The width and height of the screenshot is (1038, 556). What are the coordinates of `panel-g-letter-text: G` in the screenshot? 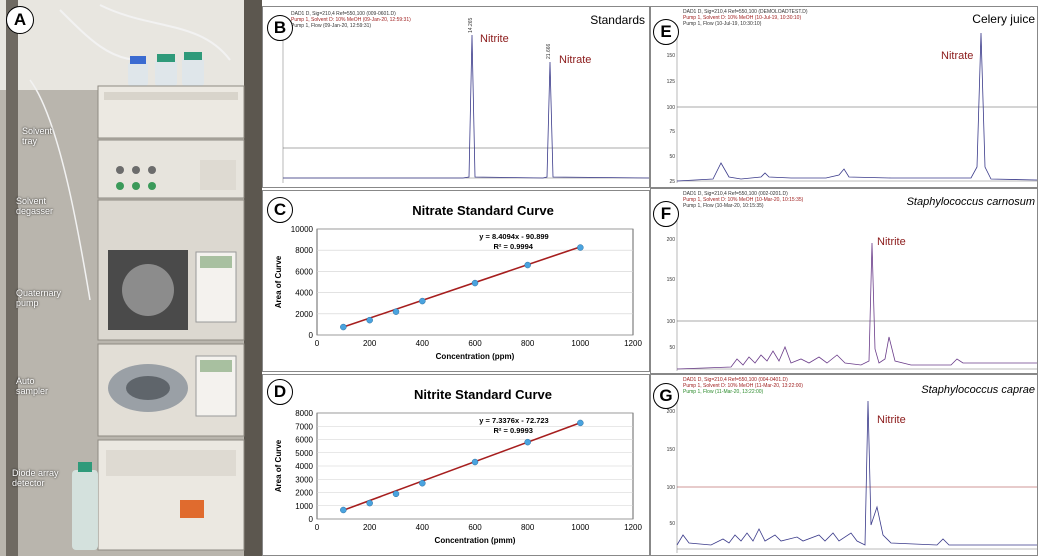 It's located at (666, 395).